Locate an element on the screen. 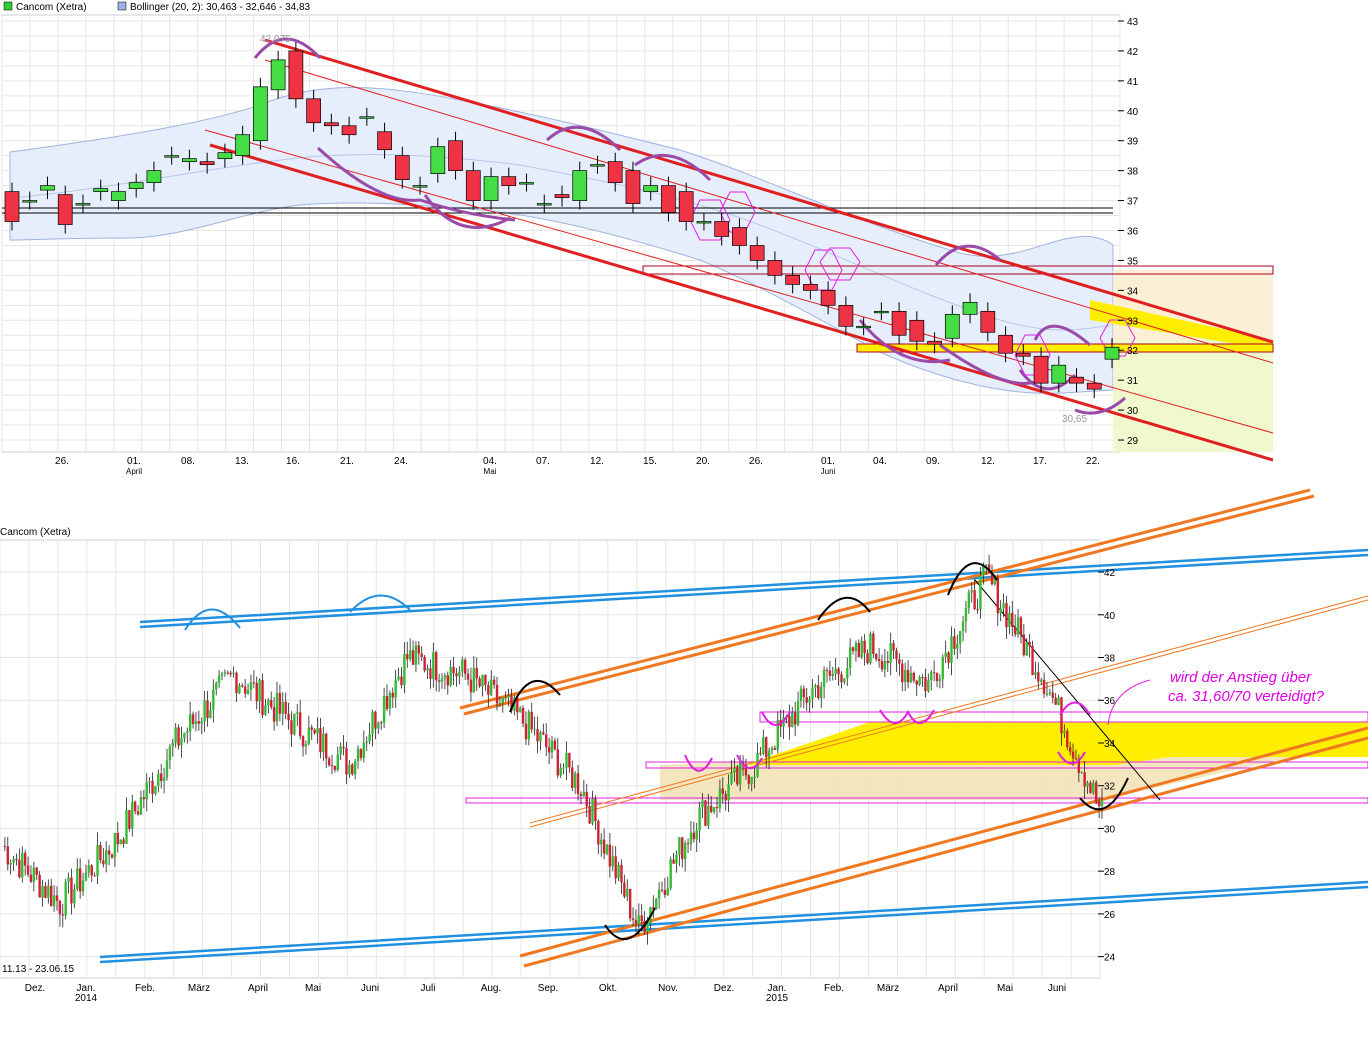 This screenshot has width=1368, height=1054. bottom-year-label: 2015 is located at coordinates (777, 998).